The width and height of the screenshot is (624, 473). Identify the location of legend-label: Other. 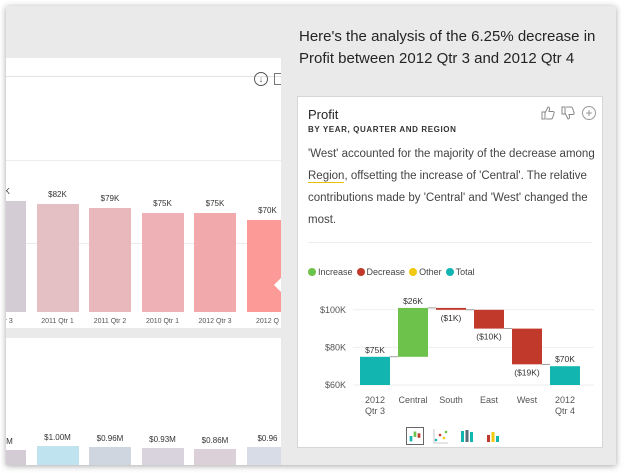
(430, 272).